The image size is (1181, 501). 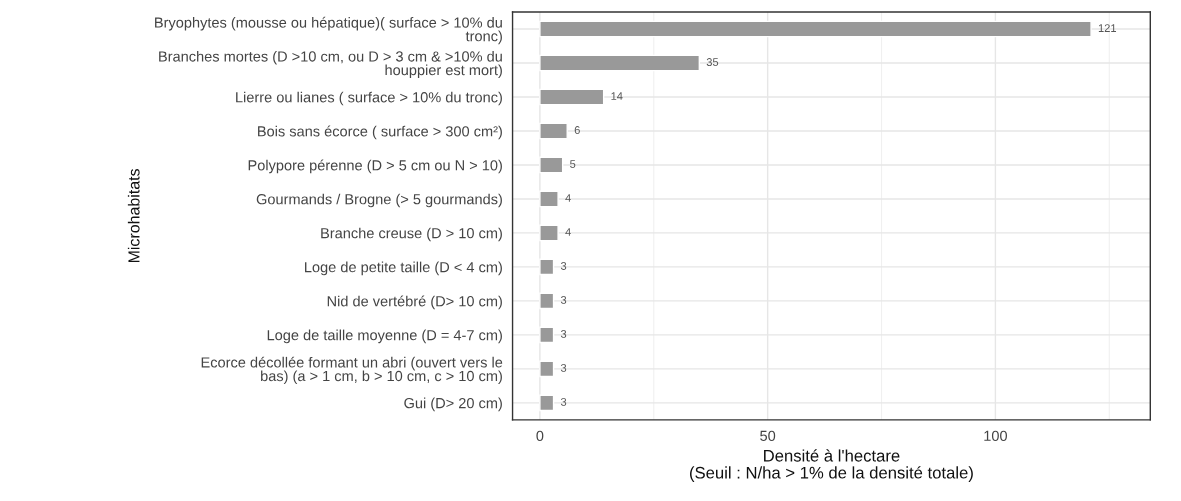 I want to click on x-tick-label: 100, so click(x=996, y=435).